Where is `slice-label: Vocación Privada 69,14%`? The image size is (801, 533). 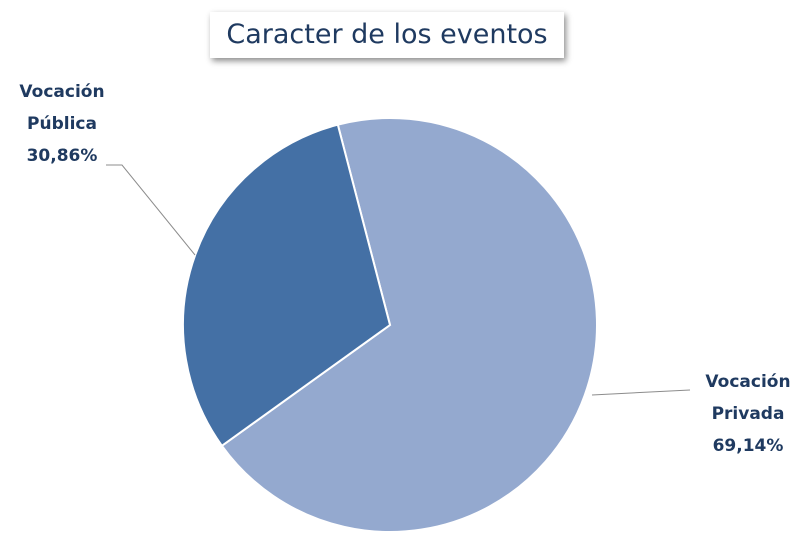 slice-label: Vocación Privada 69,14% is located at coordinates (744, 414).